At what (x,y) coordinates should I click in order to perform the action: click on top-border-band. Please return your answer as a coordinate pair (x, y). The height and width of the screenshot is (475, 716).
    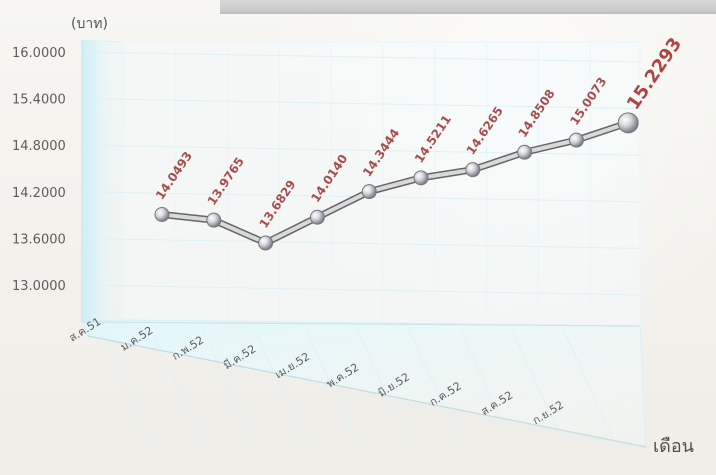
    Looking at the image, I should click on (468, 7).